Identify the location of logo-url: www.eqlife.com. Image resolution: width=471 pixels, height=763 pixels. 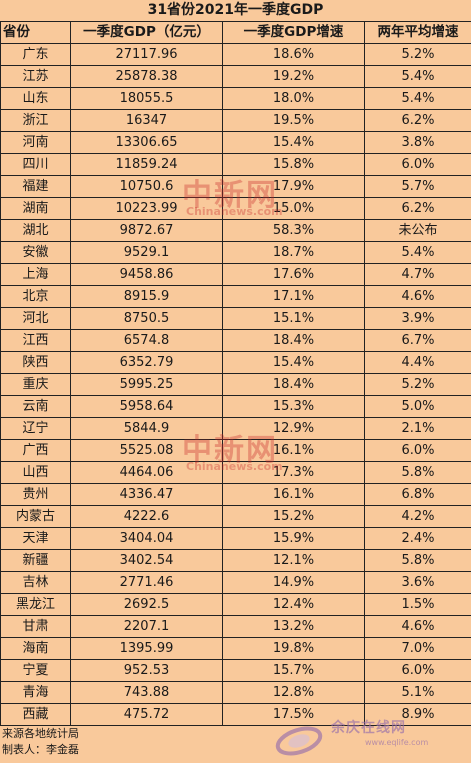
(397, 742).